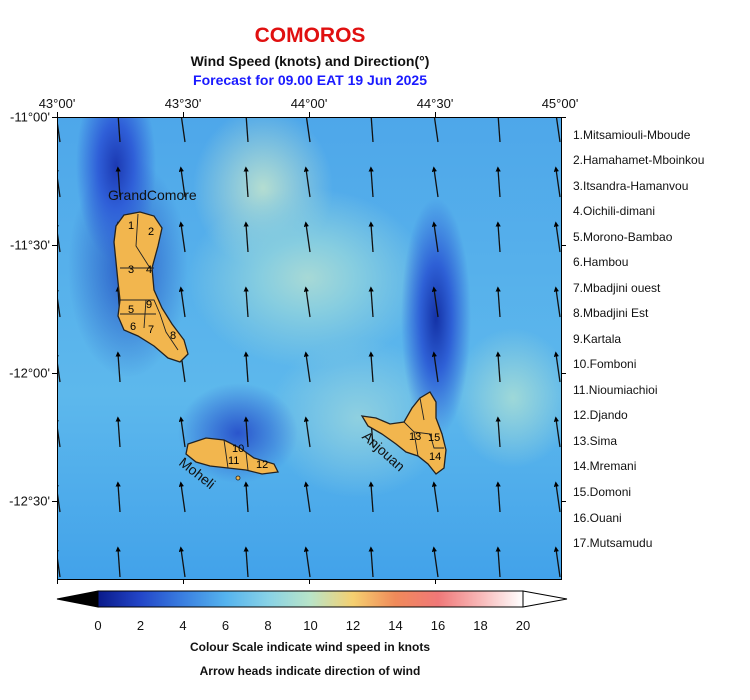 The height and width of the screenshot is (700, 750). What do you see at coordinates (151, 287) in the screenshot?
I see `grand-comore-island` at bounding box center [151, 287].